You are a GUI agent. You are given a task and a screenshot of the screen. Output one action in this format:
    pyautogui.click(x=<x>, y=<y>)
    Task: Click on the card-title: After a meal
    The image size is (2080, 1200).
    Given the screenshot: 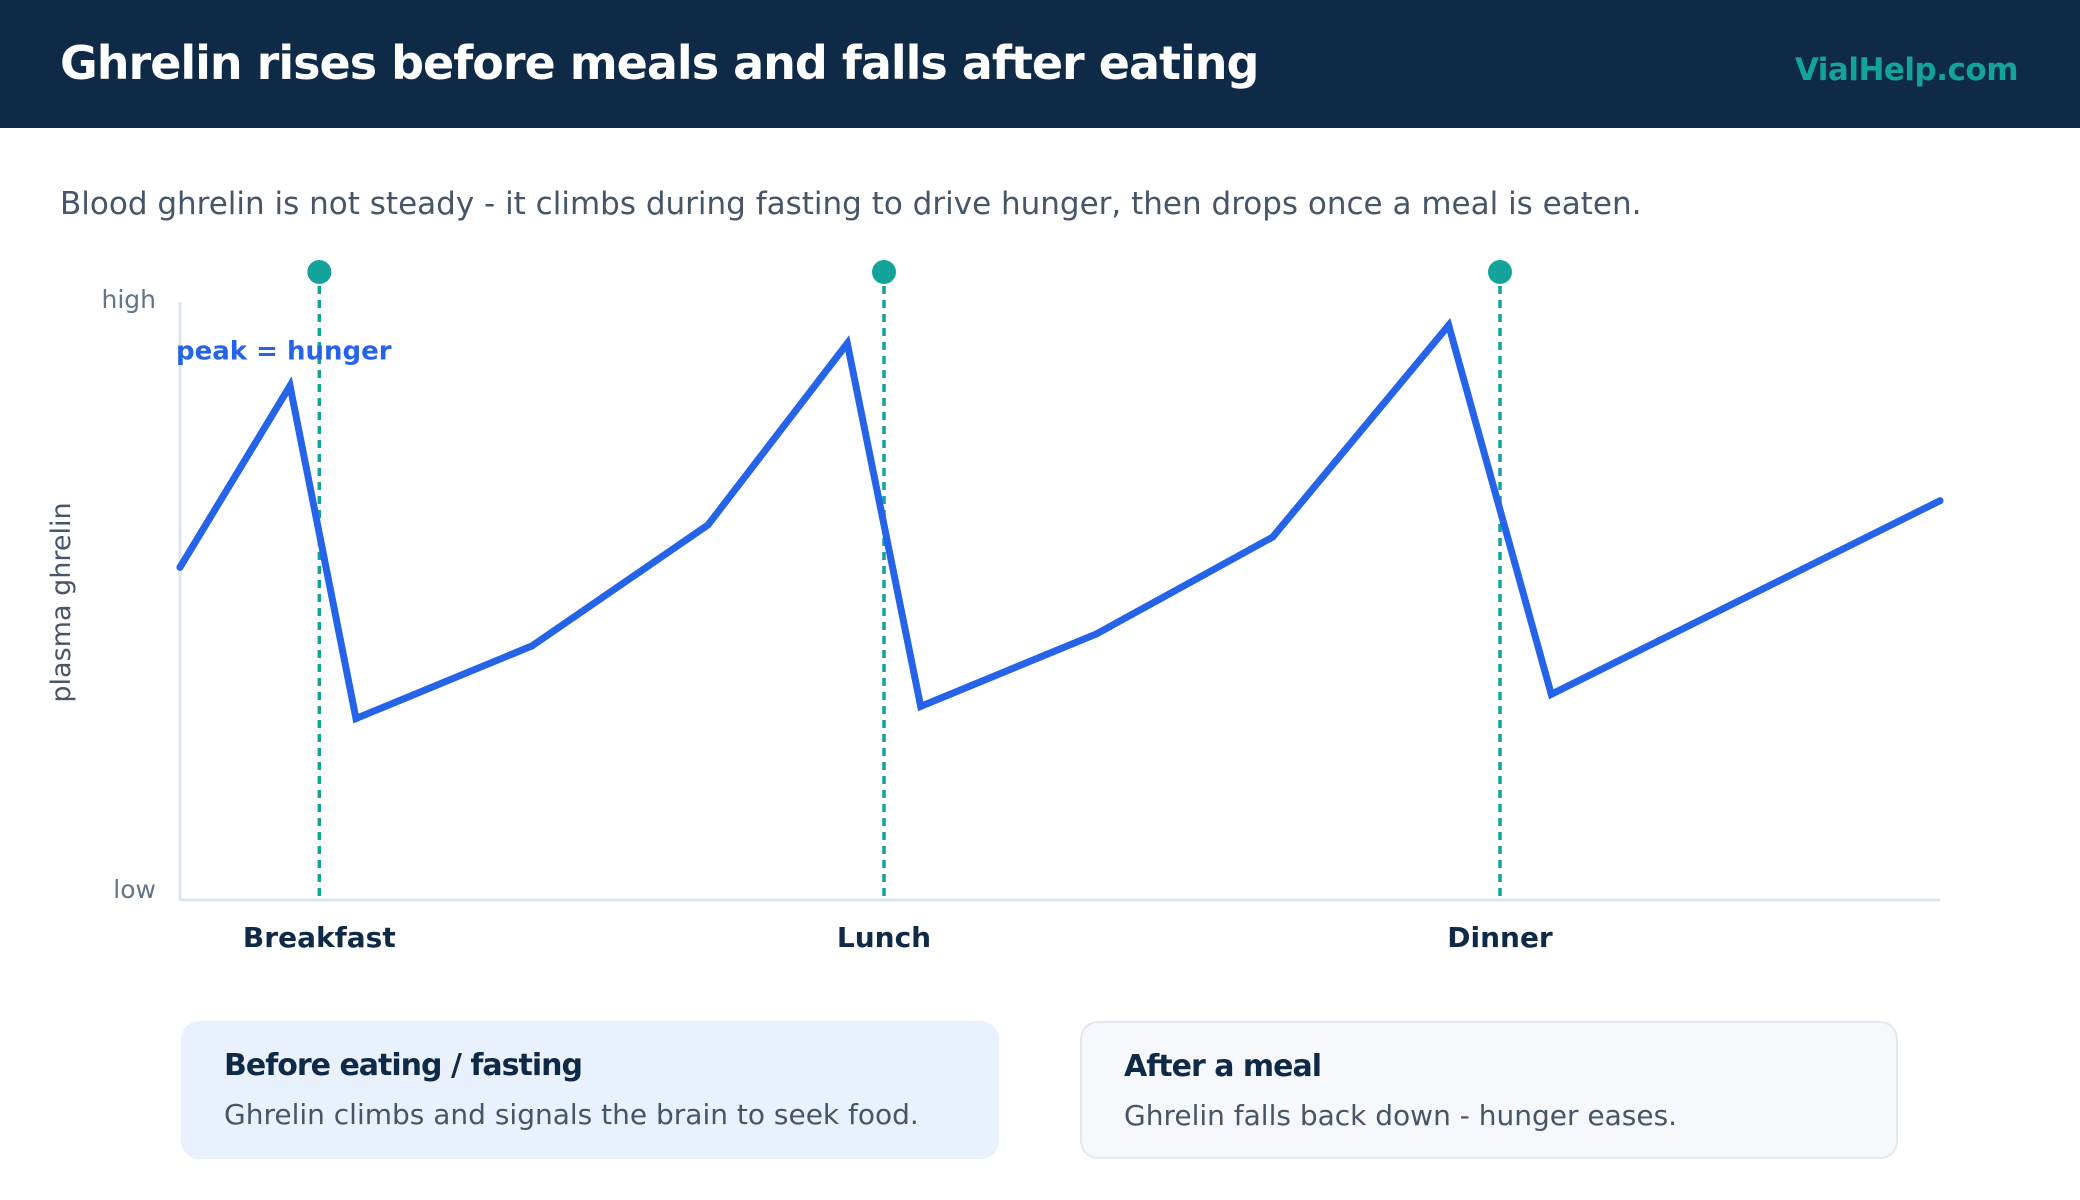 What is the action you would take?
    pyautogui.click(x=1223, y=1066)
    